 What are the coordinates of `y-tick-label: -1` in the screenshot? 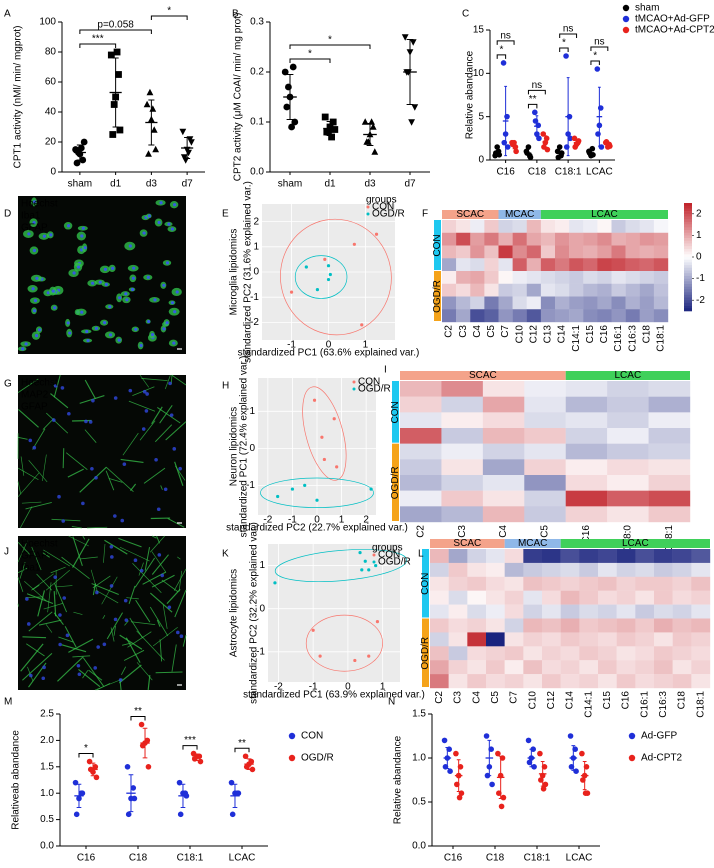 It's located at (250, 485).